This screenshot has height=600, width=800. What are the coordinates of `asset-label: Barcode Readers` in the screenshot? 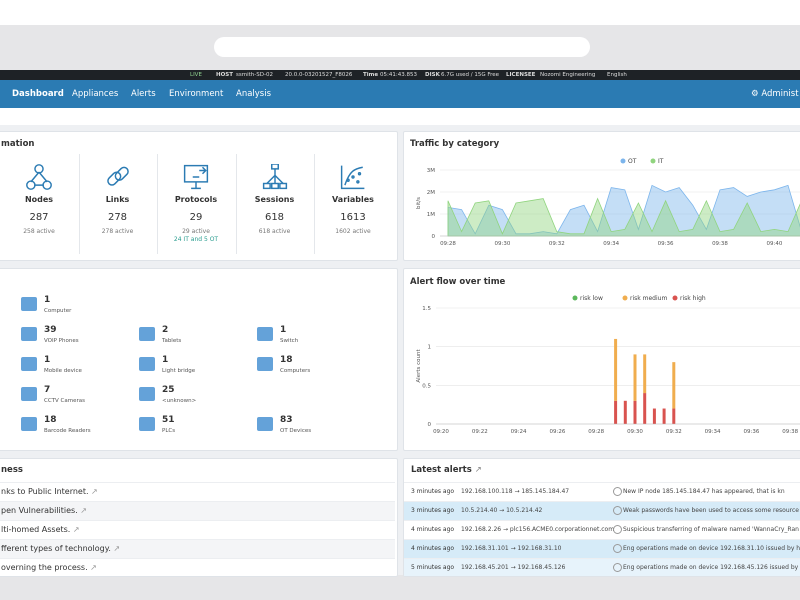 It's located at (67, 431).